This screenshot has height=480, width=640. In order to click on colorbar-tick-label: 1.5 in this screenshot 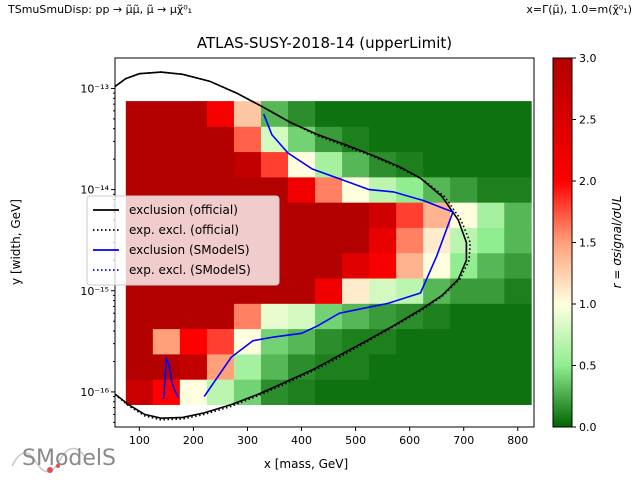, I will do `click(588, 243)`.